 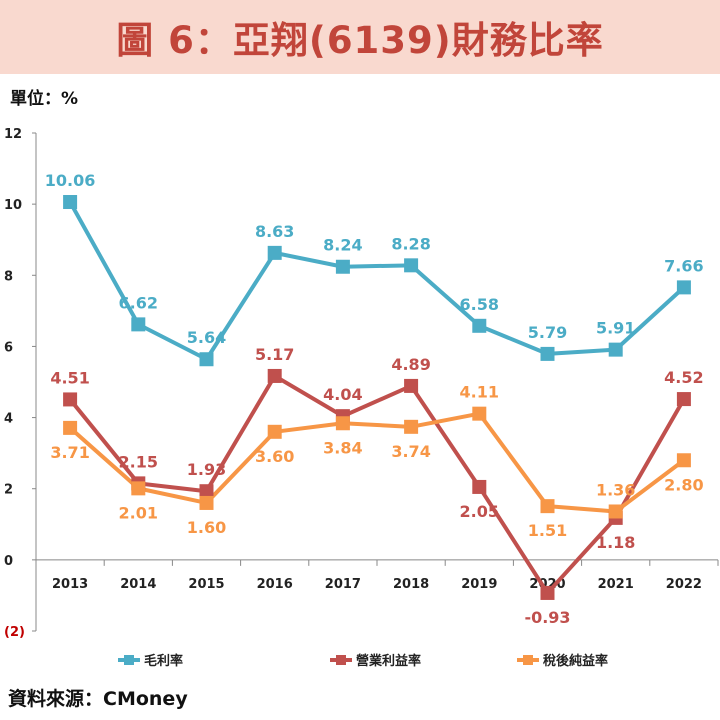 I want to click on y-tick-label: 2, so click(x=8, y=490).